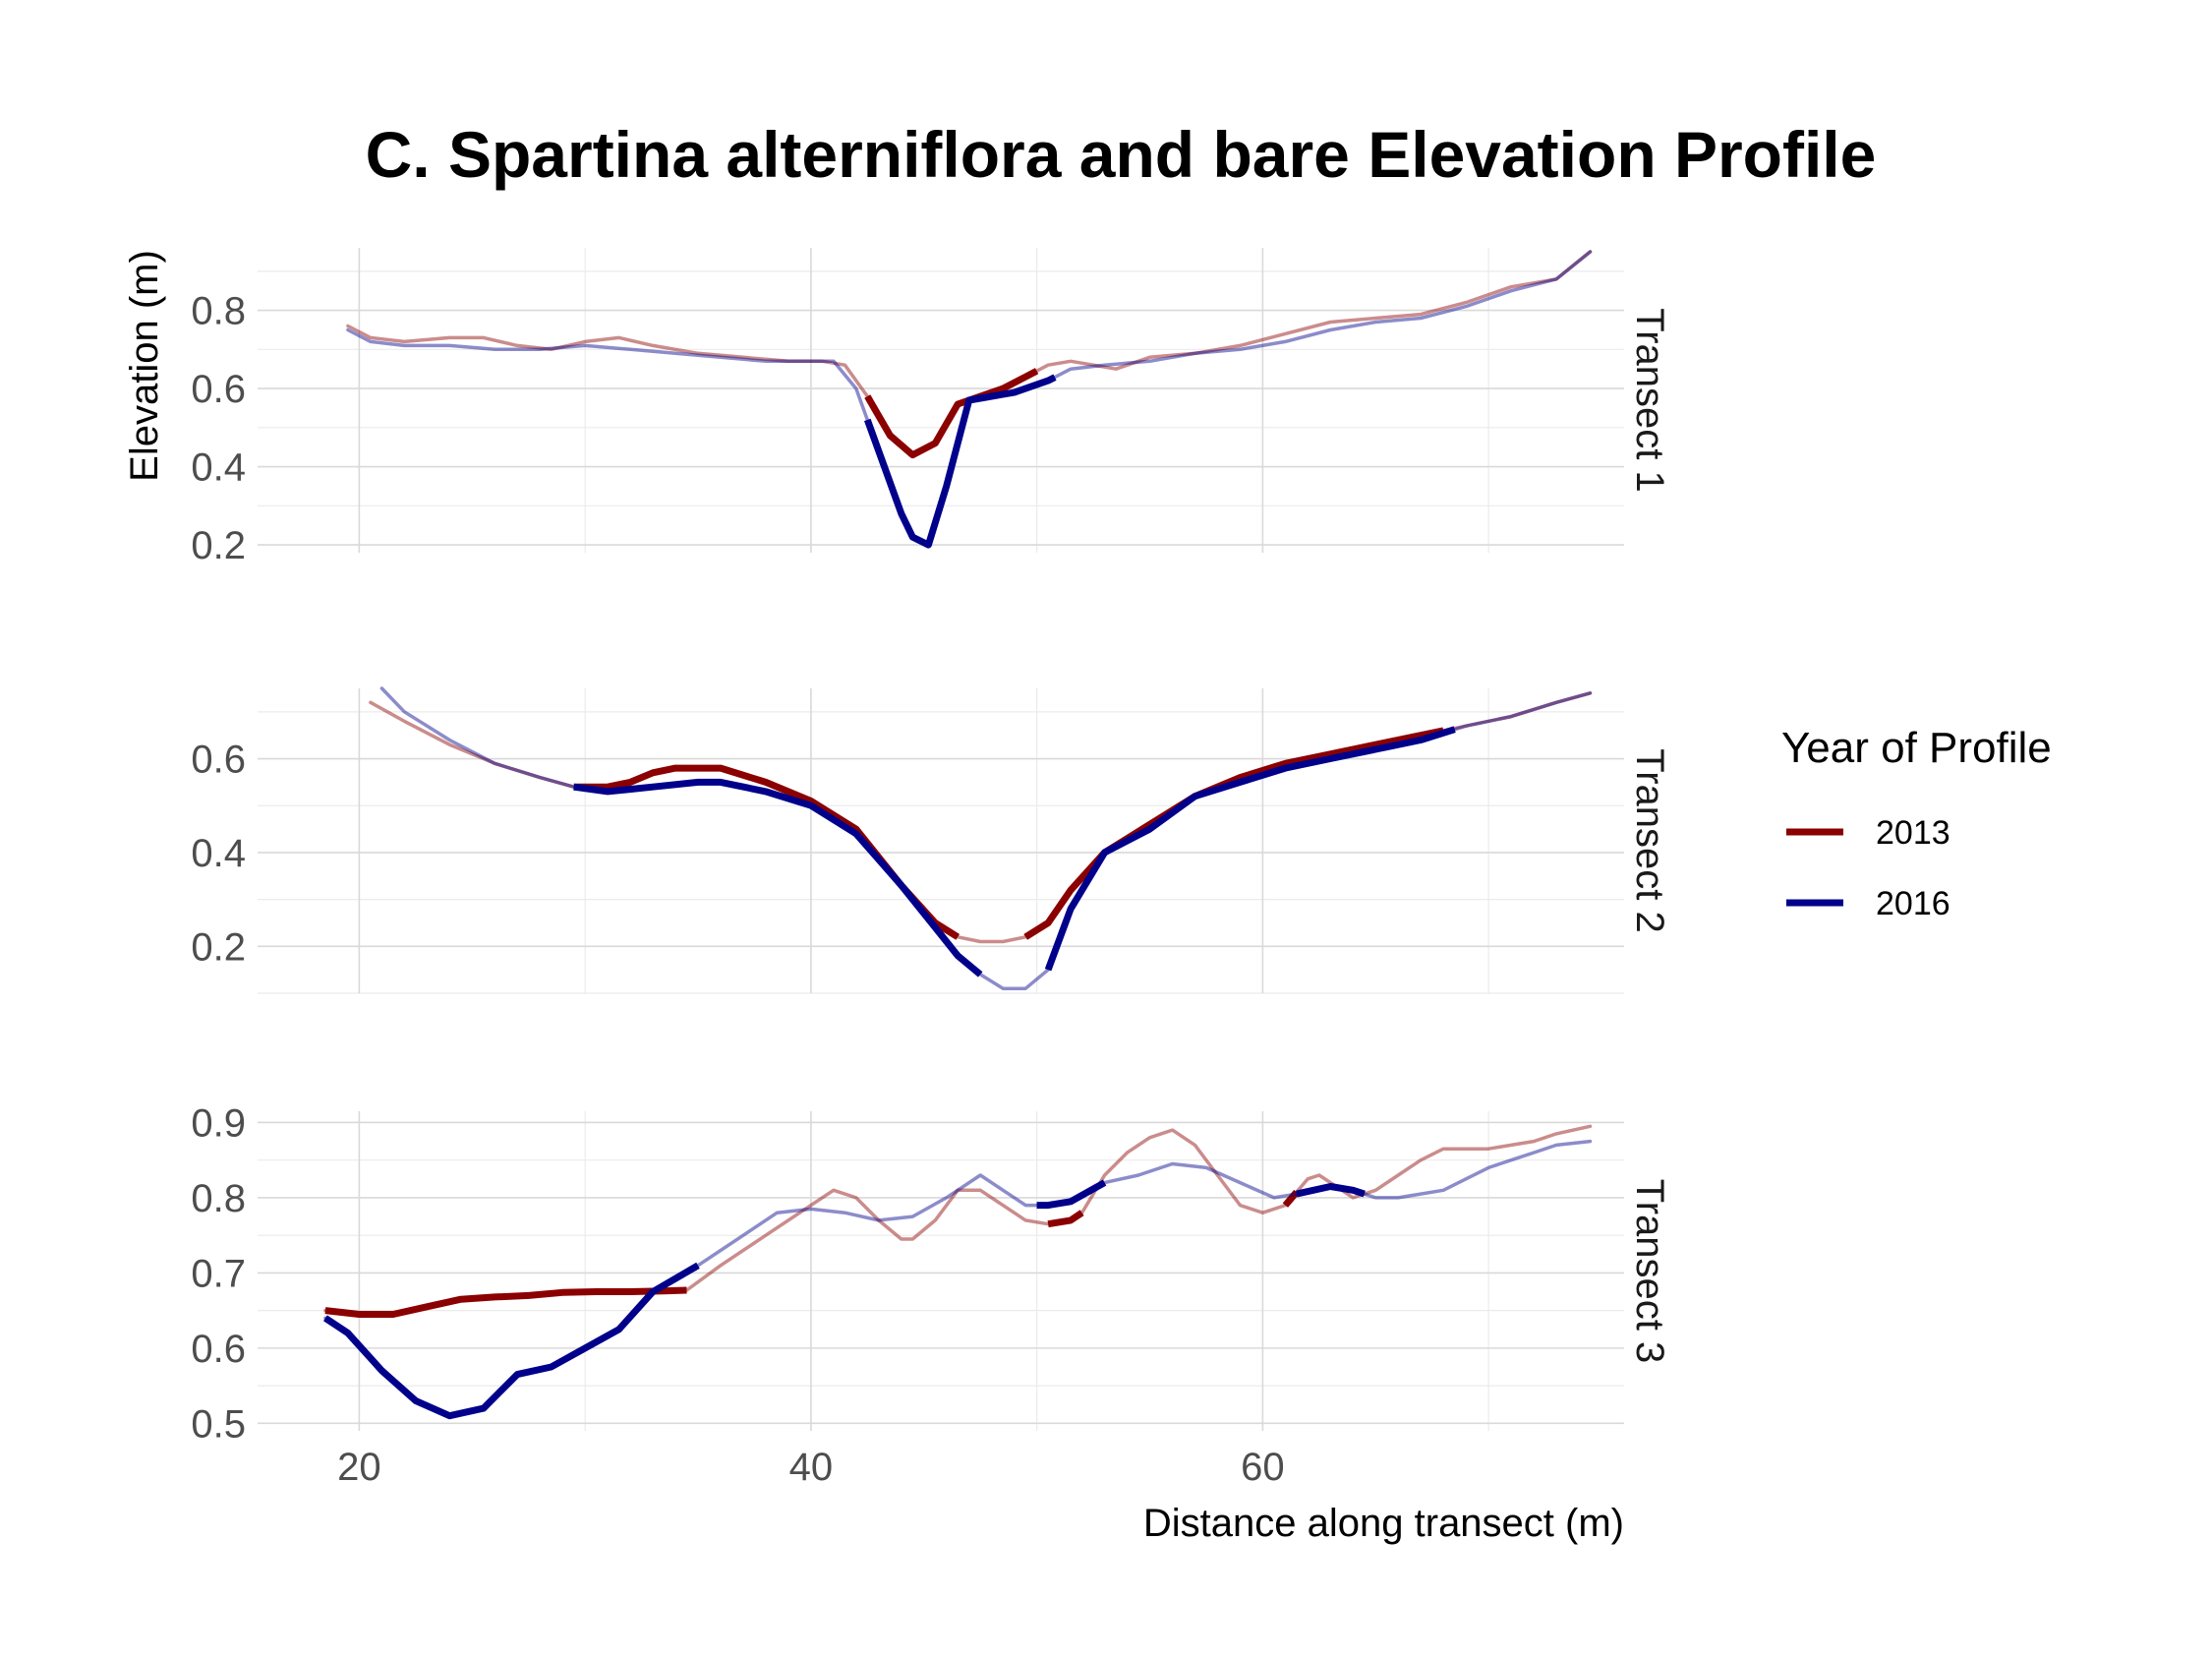  Describe the element at coordinates (359, 1467) in the screenshot. I see `x-tick-label: 20` at that location.